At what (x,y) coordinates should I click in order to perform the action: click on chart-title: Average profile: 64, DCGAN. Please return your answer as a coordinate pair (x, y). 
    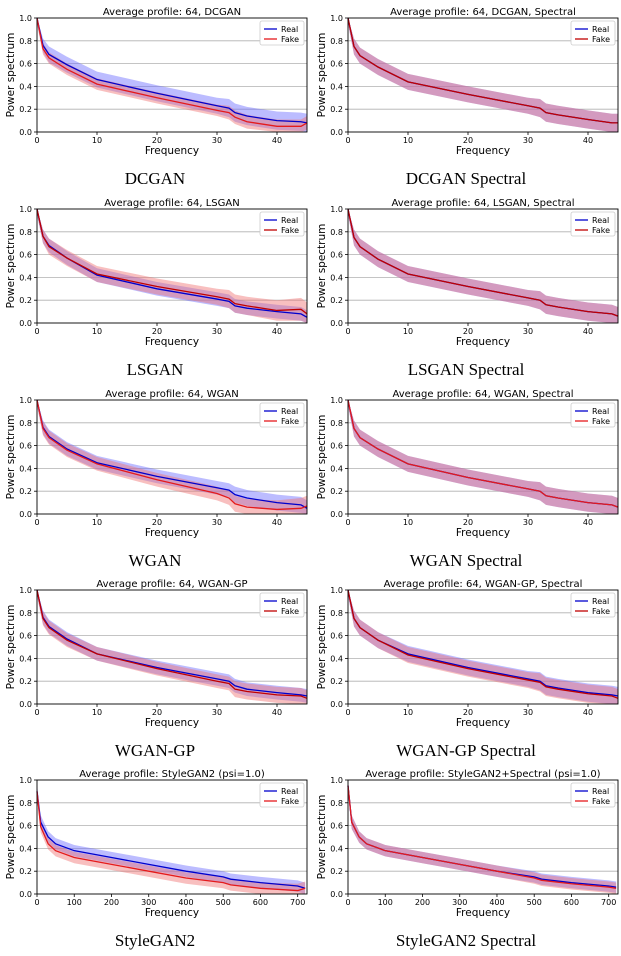
    Looking at the image, I should click on (172, 12).